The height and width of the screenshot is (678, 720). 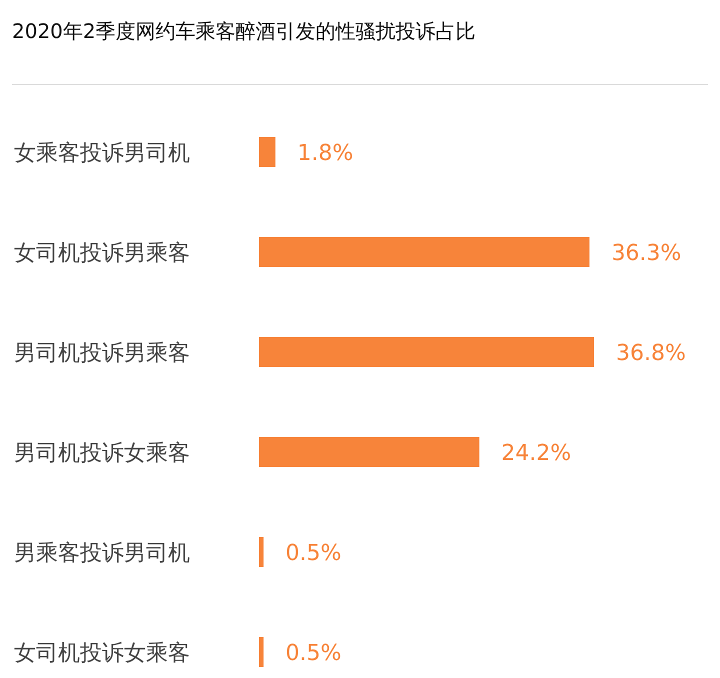 What do you see at coordinates (651, 353) in the screenshot?
I see `data-label: 36.8%` at bounding box center [651, 353].